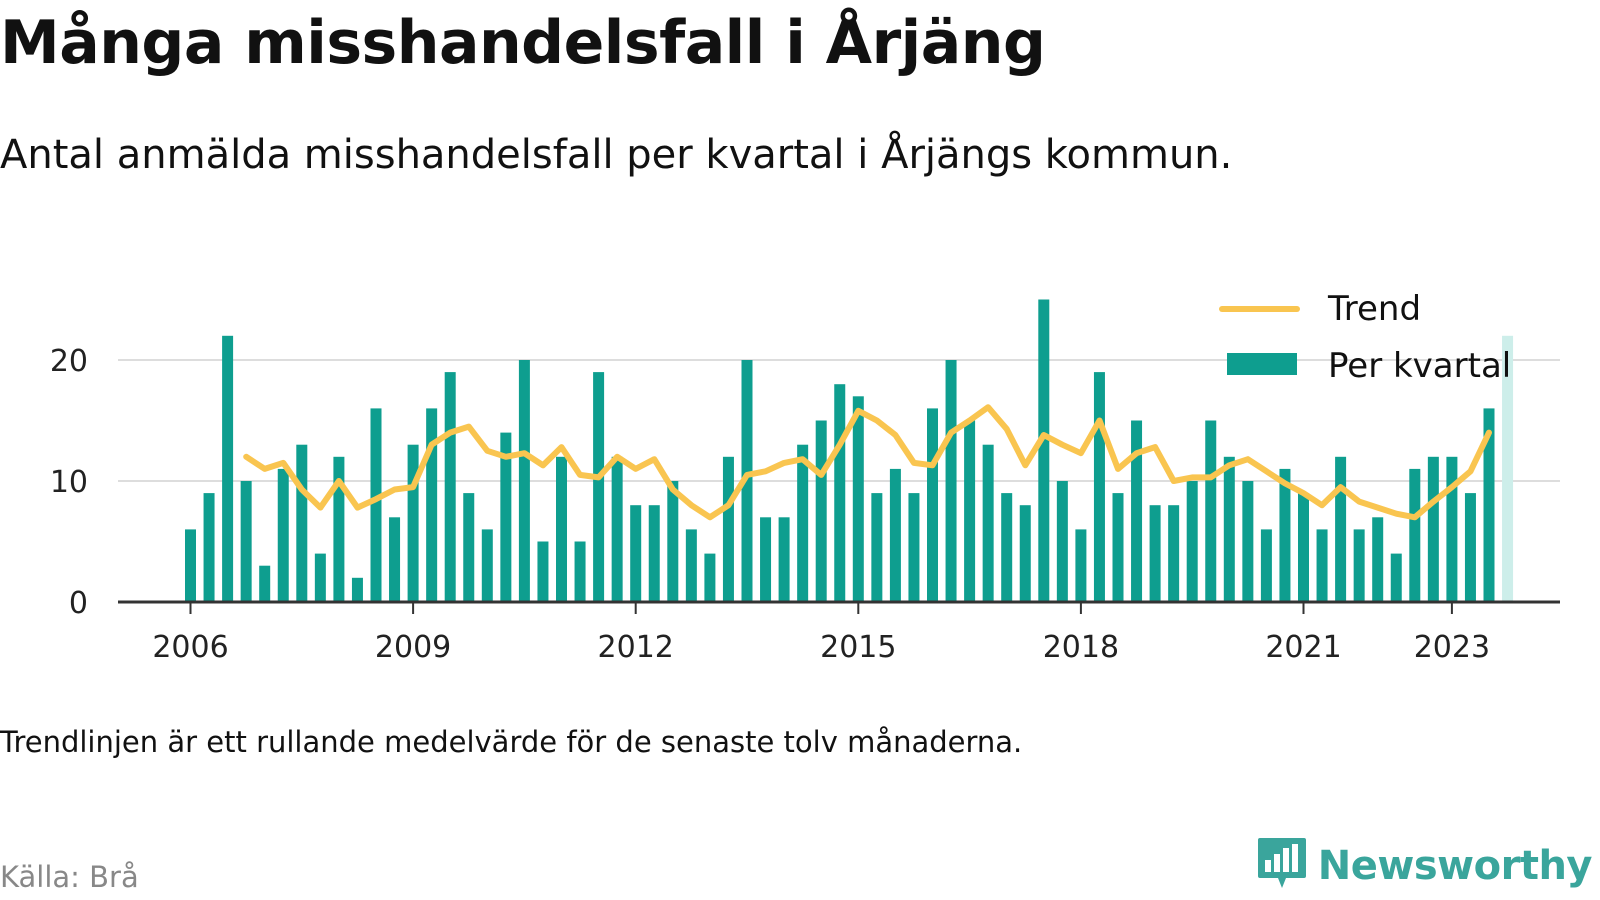  I want to click on x-tick-label: 2021, so click(1303, 647).